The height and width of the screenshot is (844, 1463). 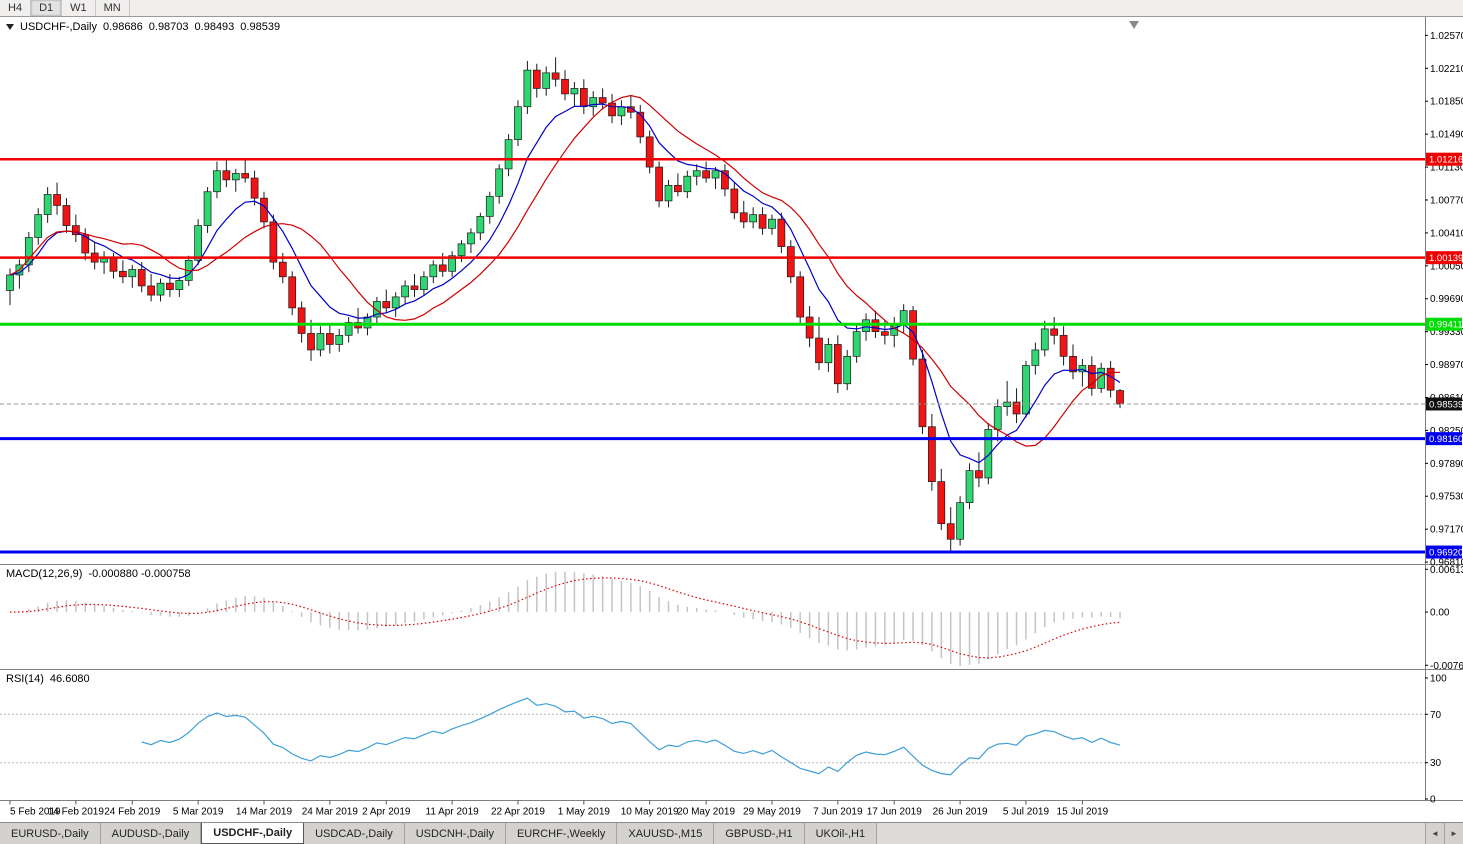 I want to click on tab-scroll-controls: ◄ ►, so click(x=1444, y=833).